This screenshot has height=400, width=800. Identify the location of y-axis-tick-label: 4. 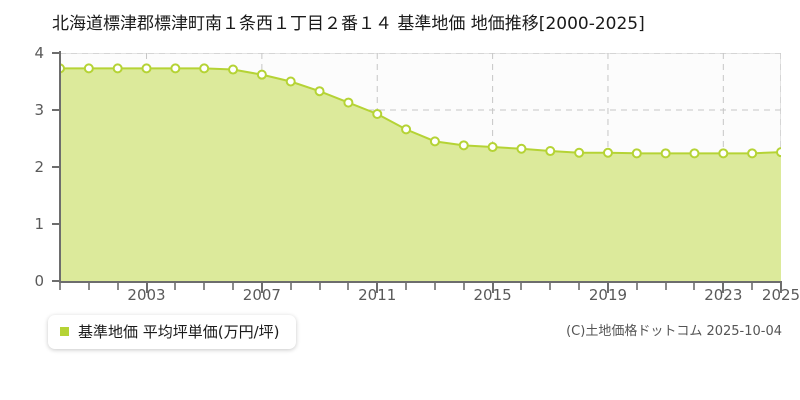
(39, 53).